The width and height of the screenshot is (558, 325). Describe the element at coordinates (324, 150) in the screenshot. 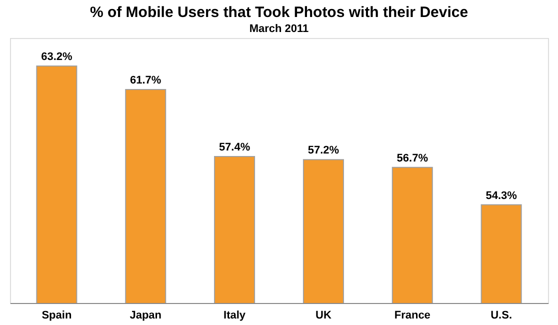

I see `data-label: 57.2%` at that location.